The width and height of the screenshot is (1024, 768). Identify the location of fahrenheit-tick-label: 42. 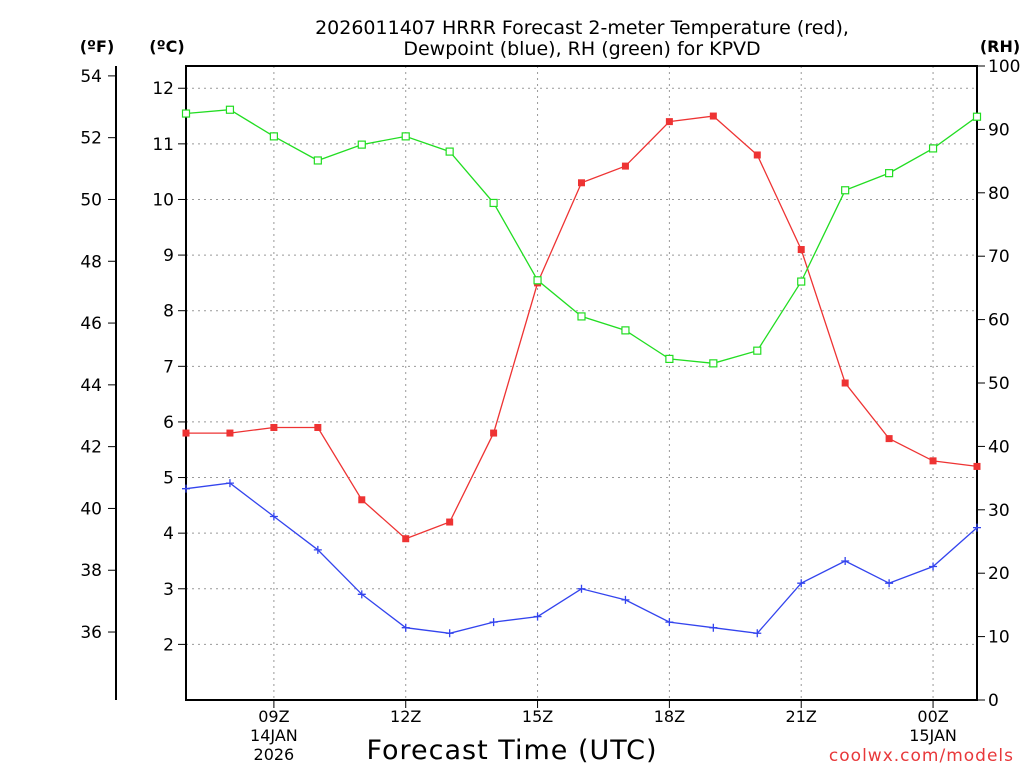
(91, 448).